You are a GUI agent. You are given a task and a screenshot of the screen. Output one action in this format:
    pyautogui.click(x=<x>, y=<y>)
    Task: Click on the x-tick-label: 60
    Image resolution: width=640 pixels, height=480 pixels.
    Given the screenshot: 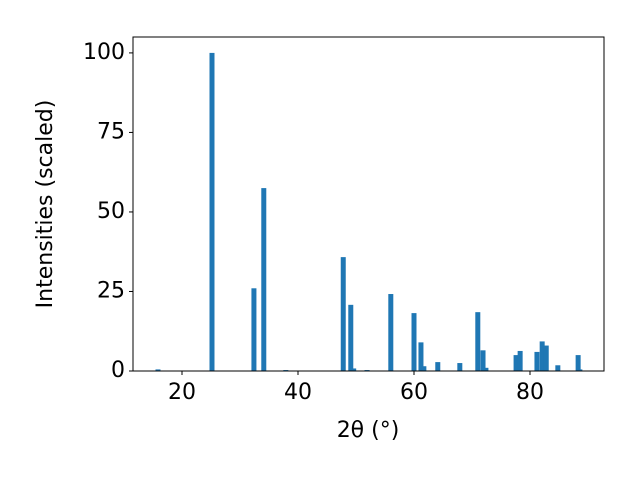 What is the action you would take?
    pyautogui.click(x=414, y=392)
    